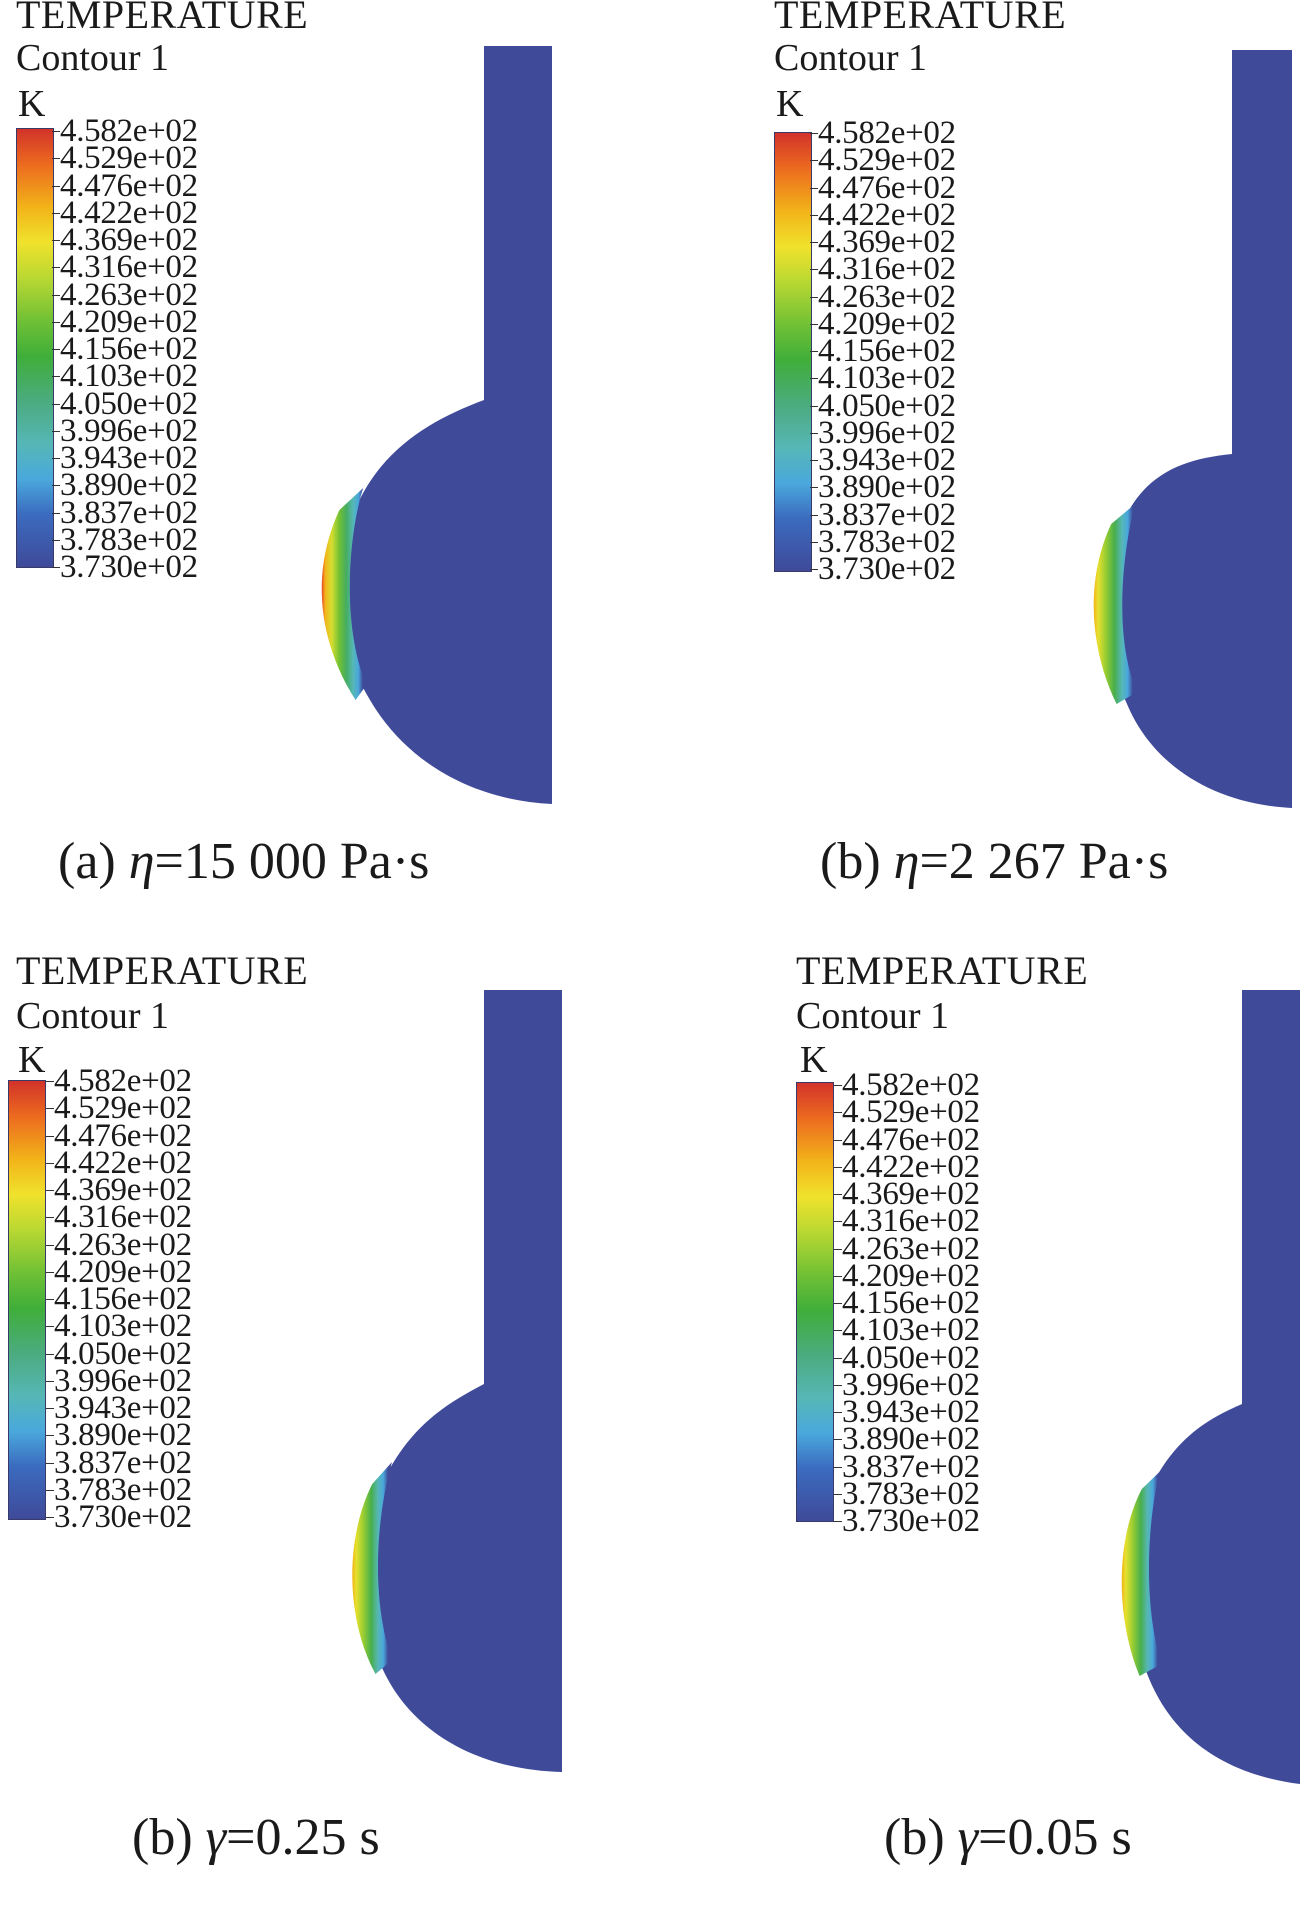  I want to click on colorbar-tick-label: 4.316e+02, so click(911, 1221).